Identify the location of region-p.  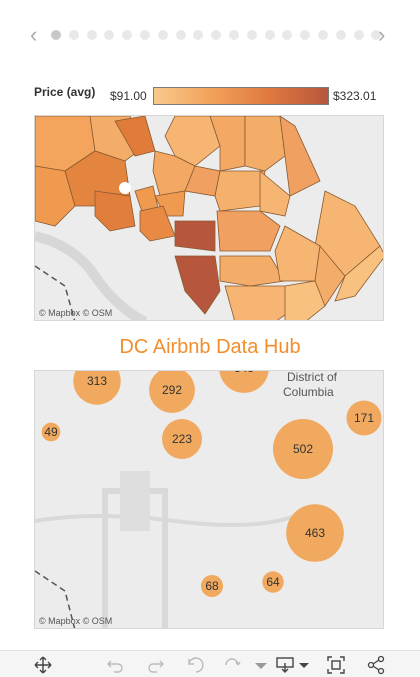
(265, 144).